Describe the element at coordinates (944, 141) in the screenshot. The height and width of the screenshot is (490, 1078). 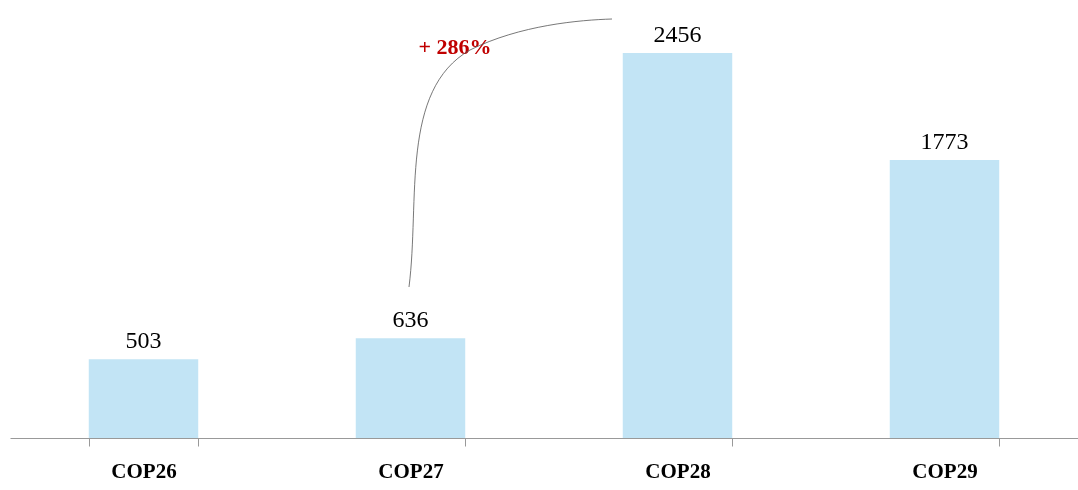
I see `data-label: 1773` at that location.